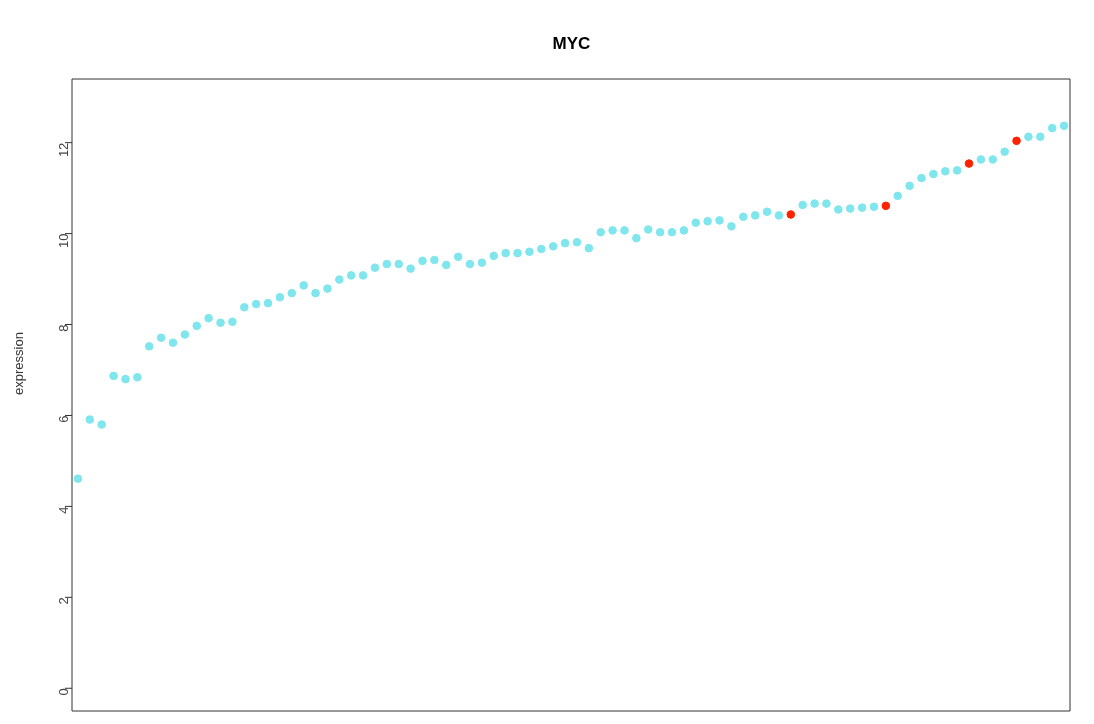  I want to click on y-tick-label: 2, so click(63, 601).